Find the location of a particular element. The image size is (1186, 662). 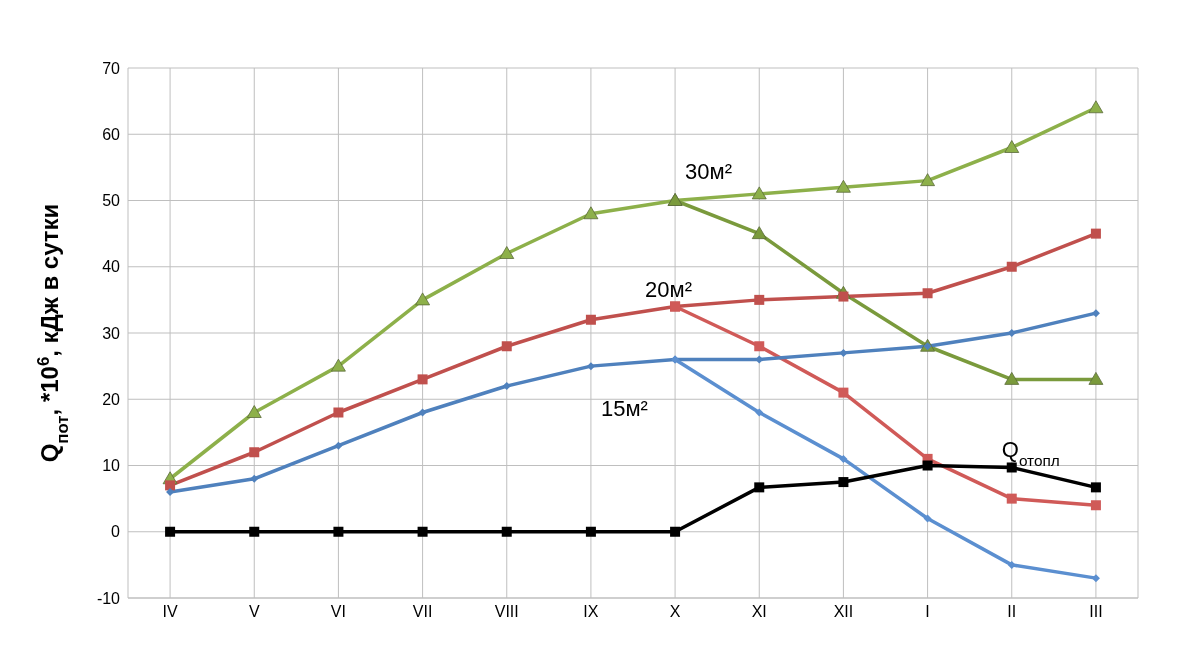

x-tick-label: XII is located at coordinates (843, 612).